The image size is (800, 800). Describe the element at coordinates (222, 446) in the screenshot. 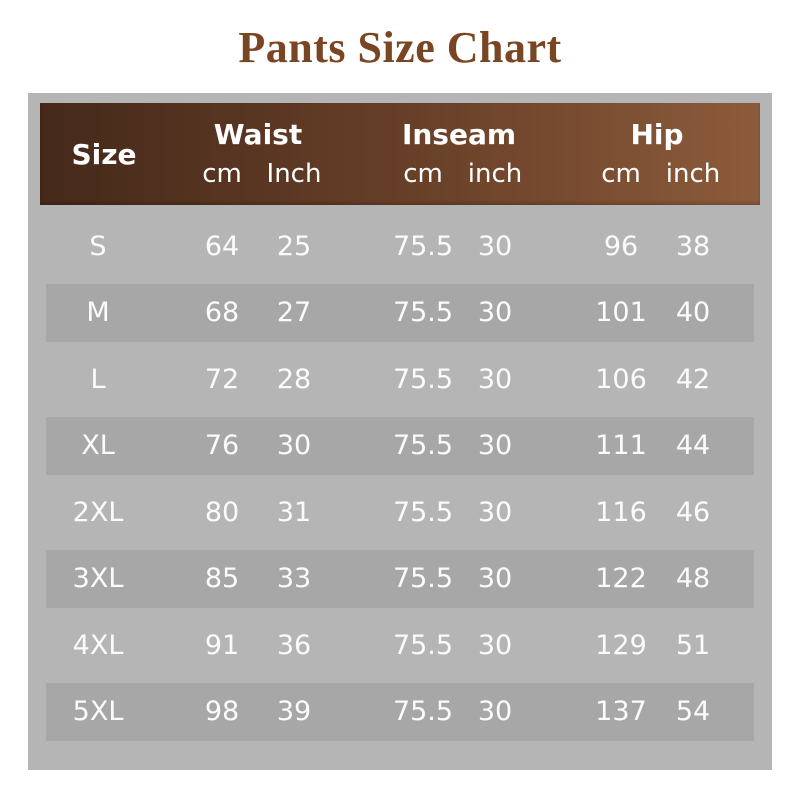

I see `cell-waist-cm: 76` at that location.